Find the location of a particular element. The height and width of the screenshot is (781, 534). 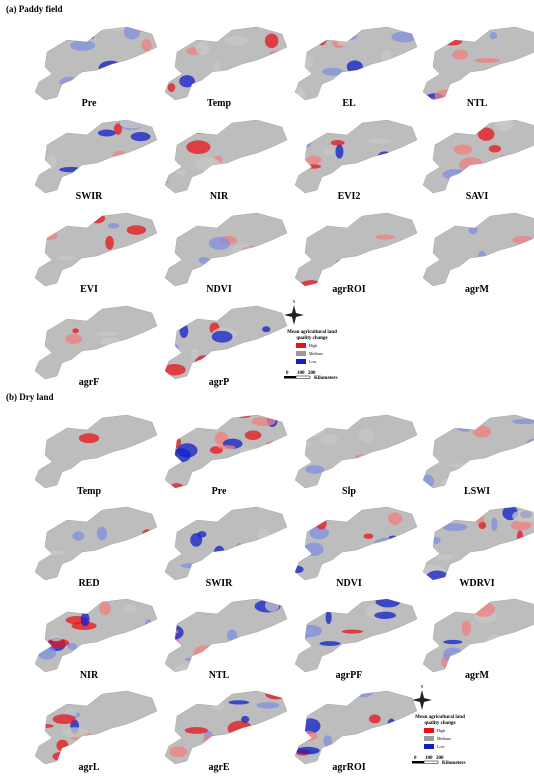

map-label: EL is located at coordinates (349, 103).